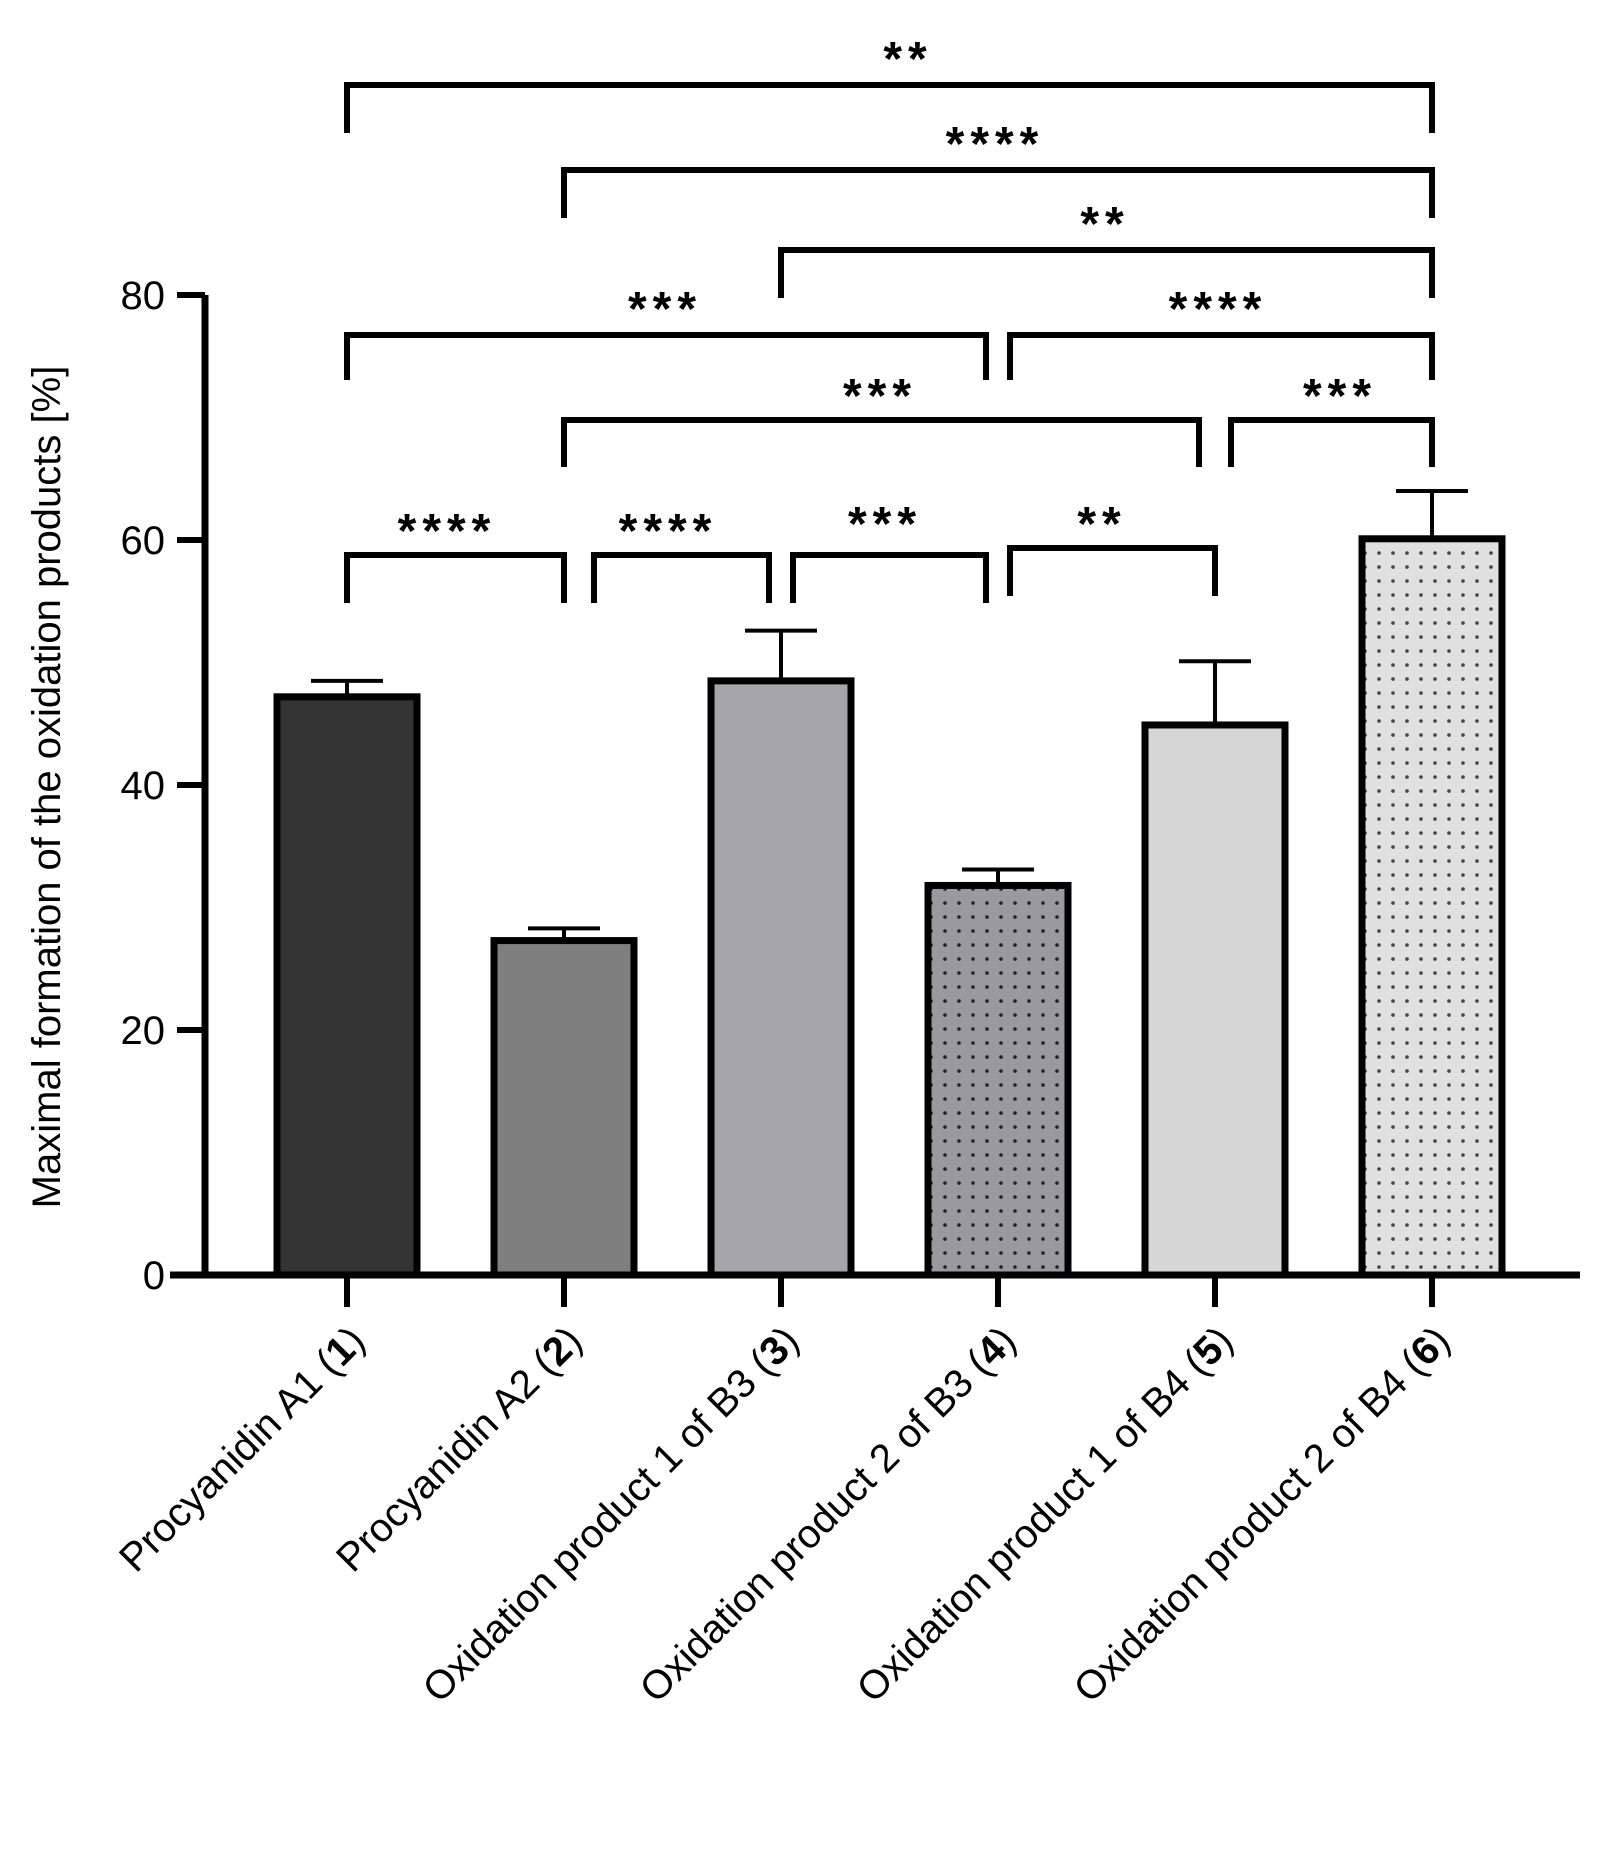 The height and width of the screenshot is (1869, 1604). I want to click on x-tick-label: Procyanidin A2 (2), so click(459, 1449).